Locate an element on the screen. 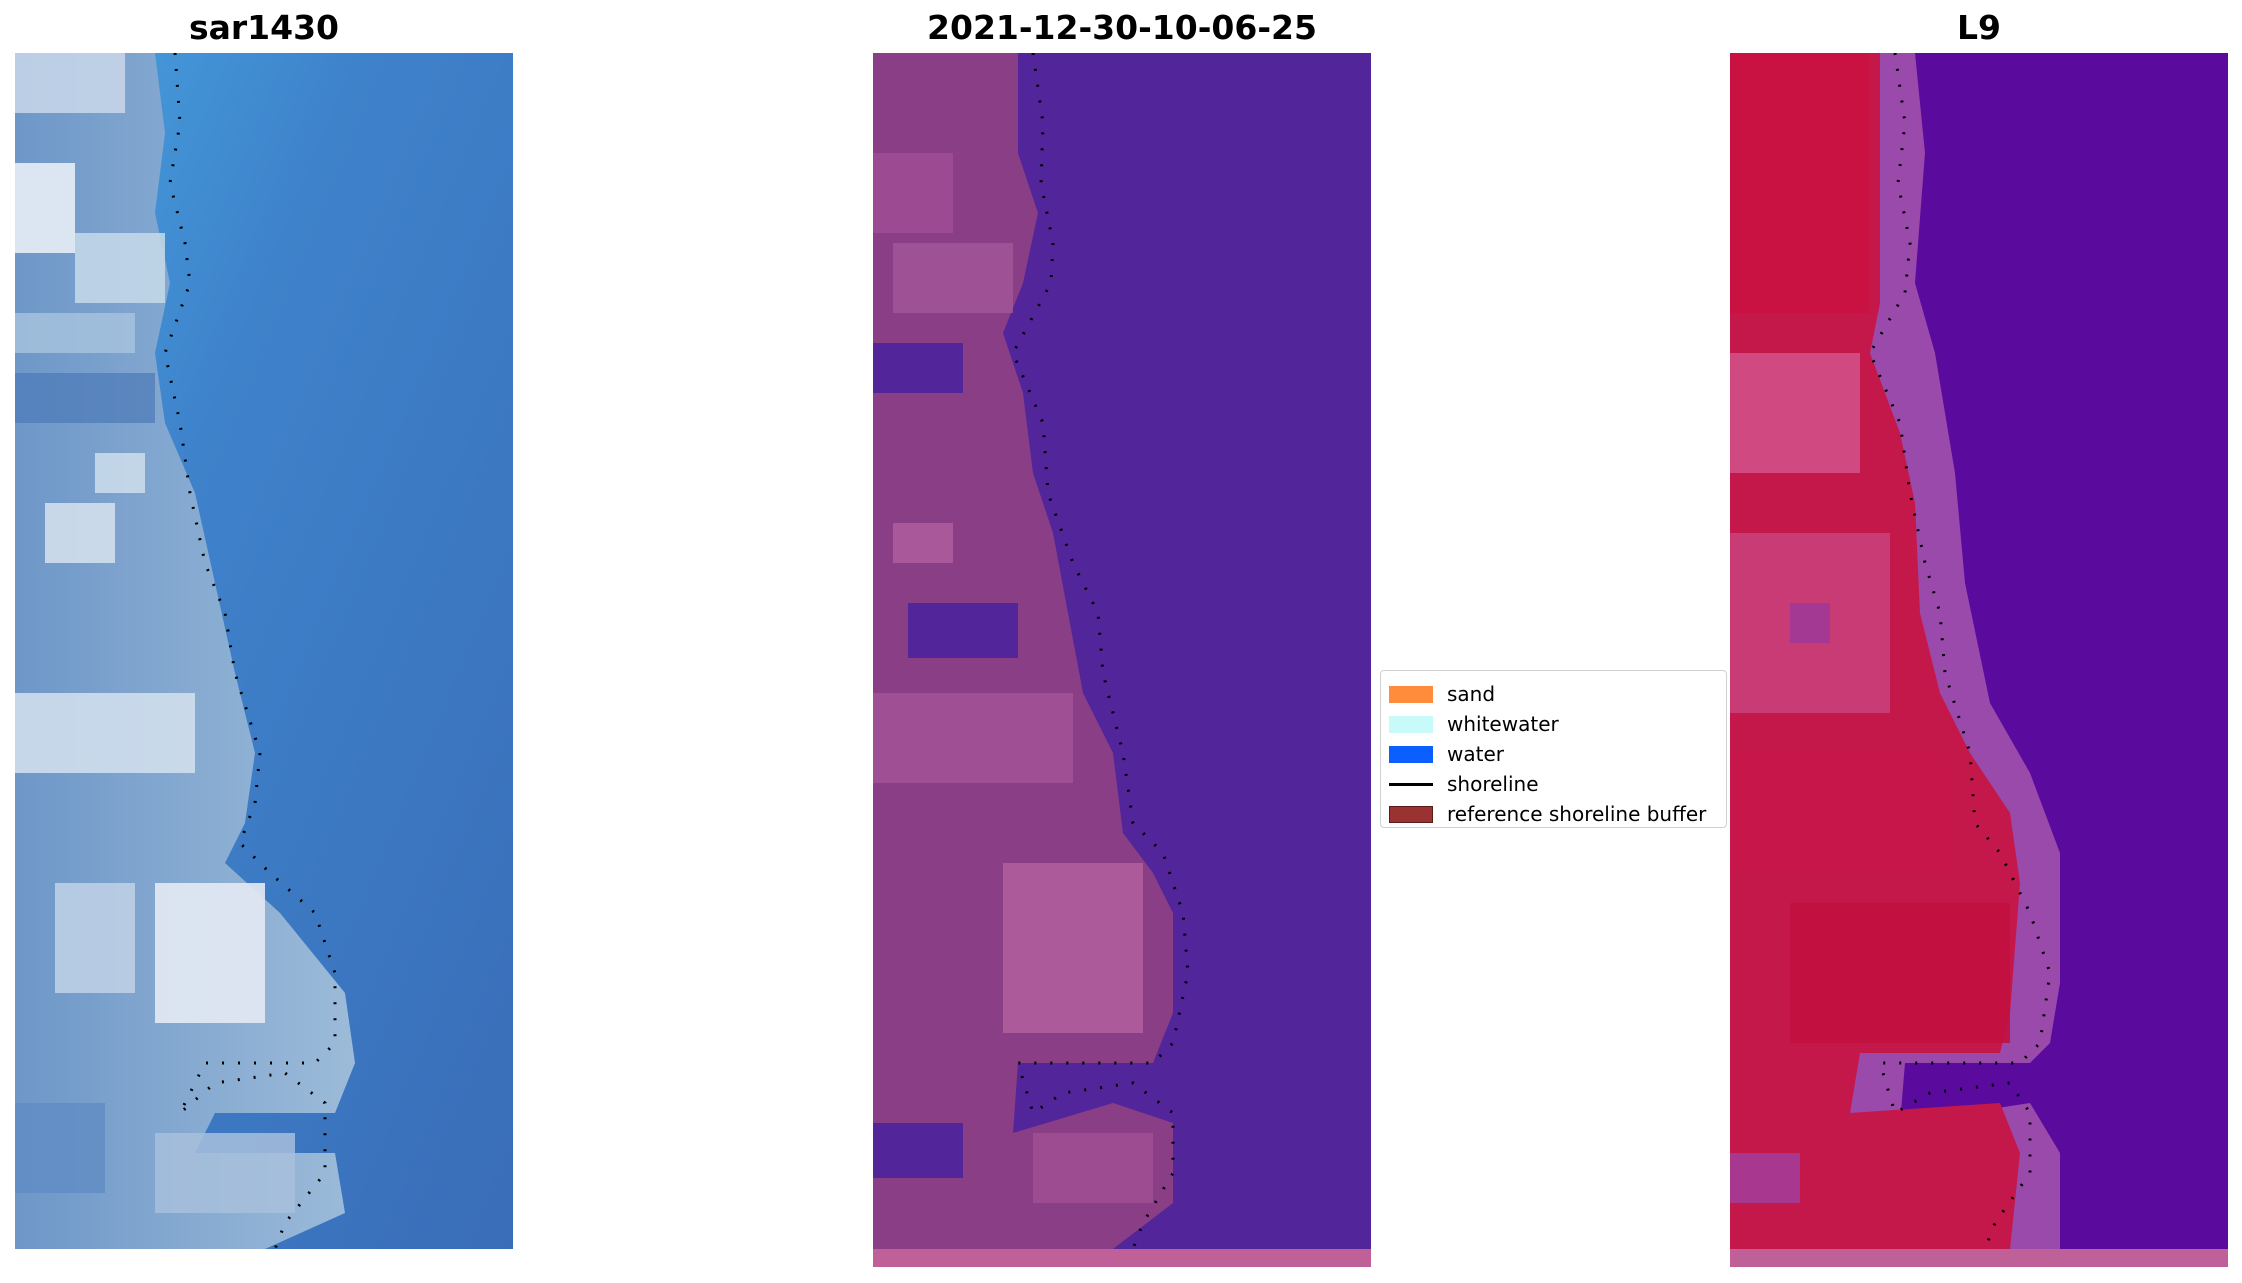  legend-label-shoreline: shoreline is located at coordinates (1493, 784).